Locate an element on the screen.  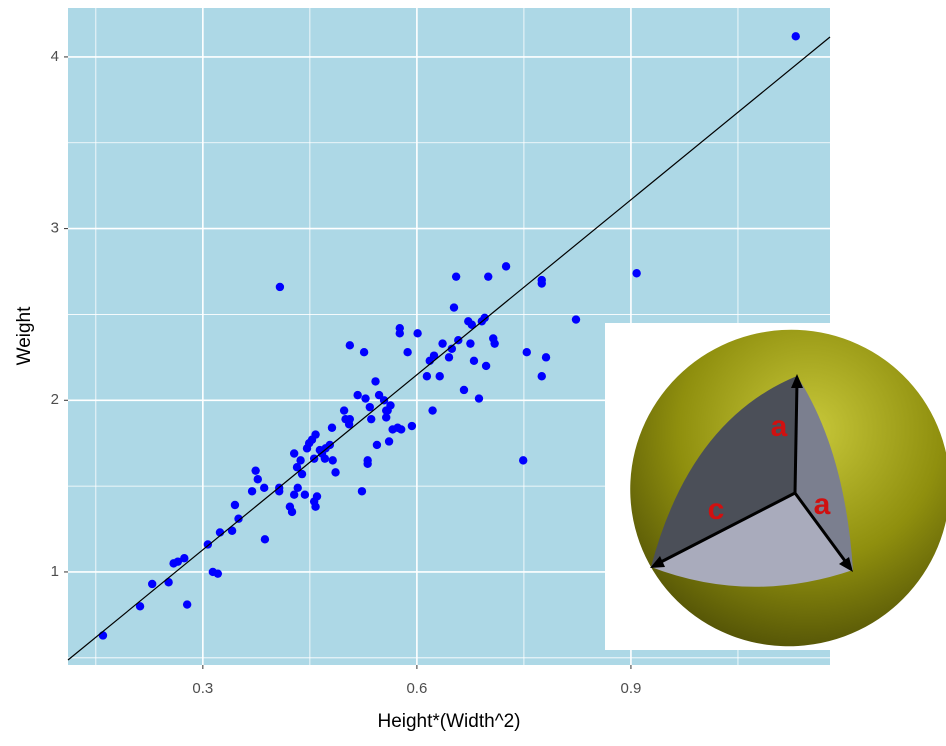
axes-arrows is located at coordinates (751, 473).